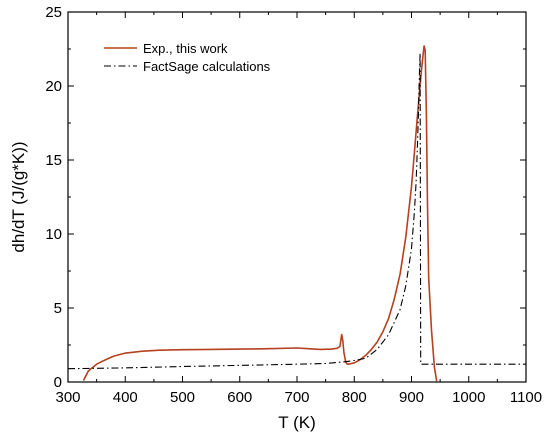 This screenshot has height=440, width=550. What do you see at coordinates (239, 397) in the screenshot?
I see `x-tick-label: 600` at bounding box center [239, 397].